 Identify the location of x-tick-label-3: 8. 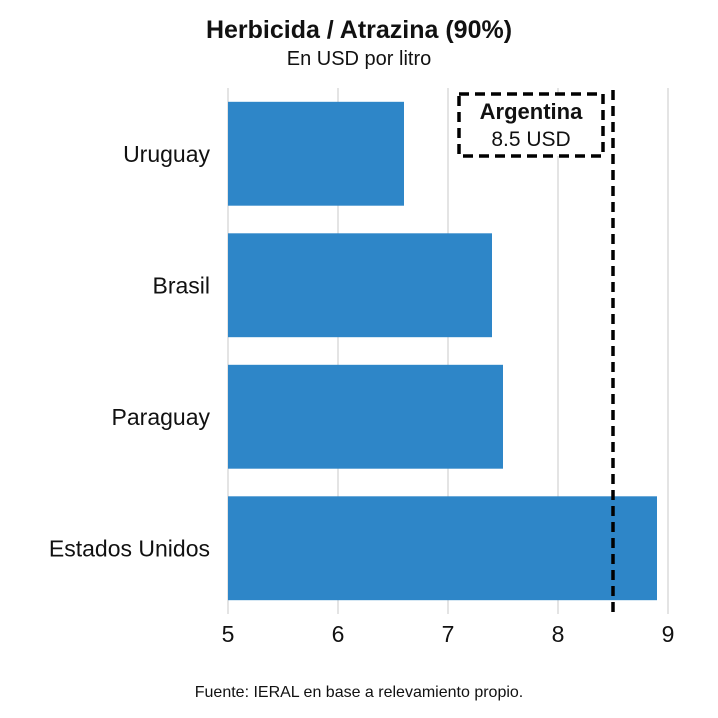
(558, 634).